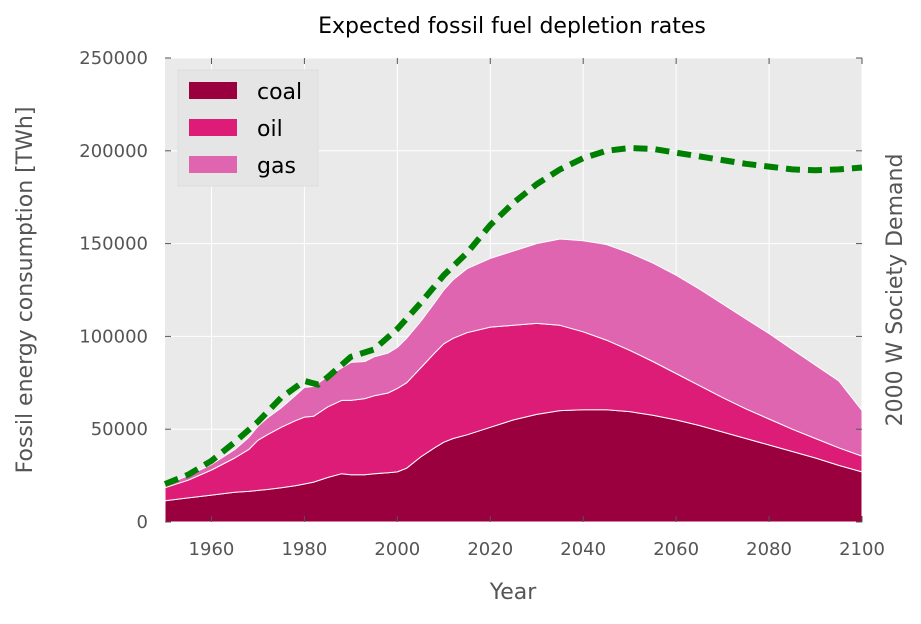  What do you see at coordinates (113, 151) in the screenshot?
I see `y-tick-label: 200000` at bounding box center [113, 151].